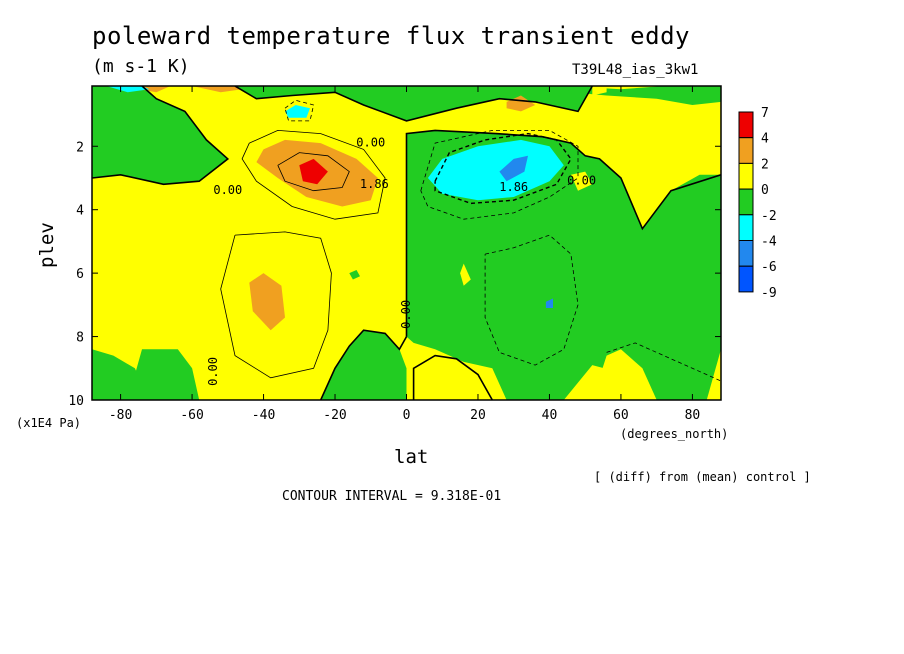 The width and height of the screenshot is (904, 654). Describe the element at coordinates (769, 216) in the screenshot. I see `colorbar-label: -2` at that location.